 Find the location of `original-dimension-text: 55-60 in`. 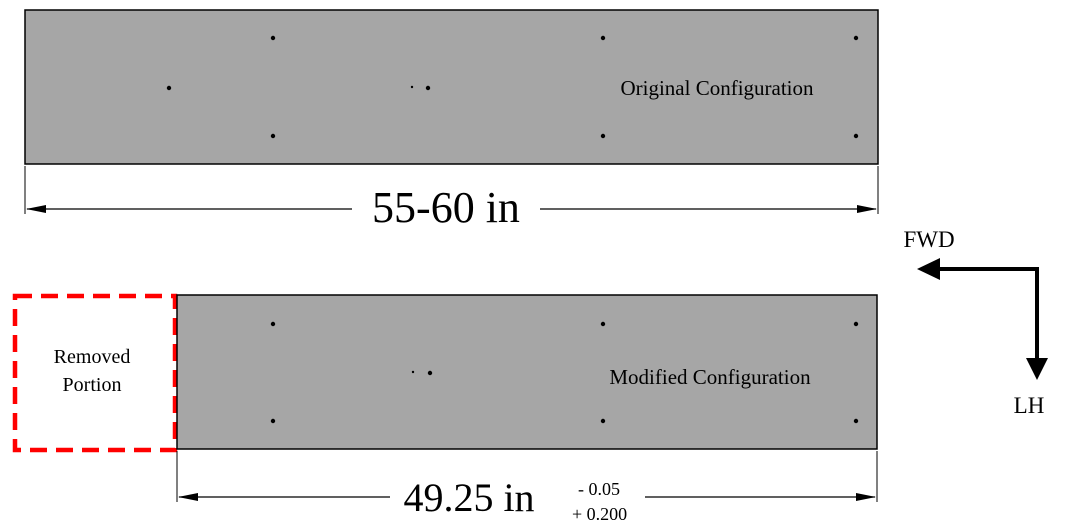

original-dimension-text: 55-60 in is located at coordinates (446, 207).